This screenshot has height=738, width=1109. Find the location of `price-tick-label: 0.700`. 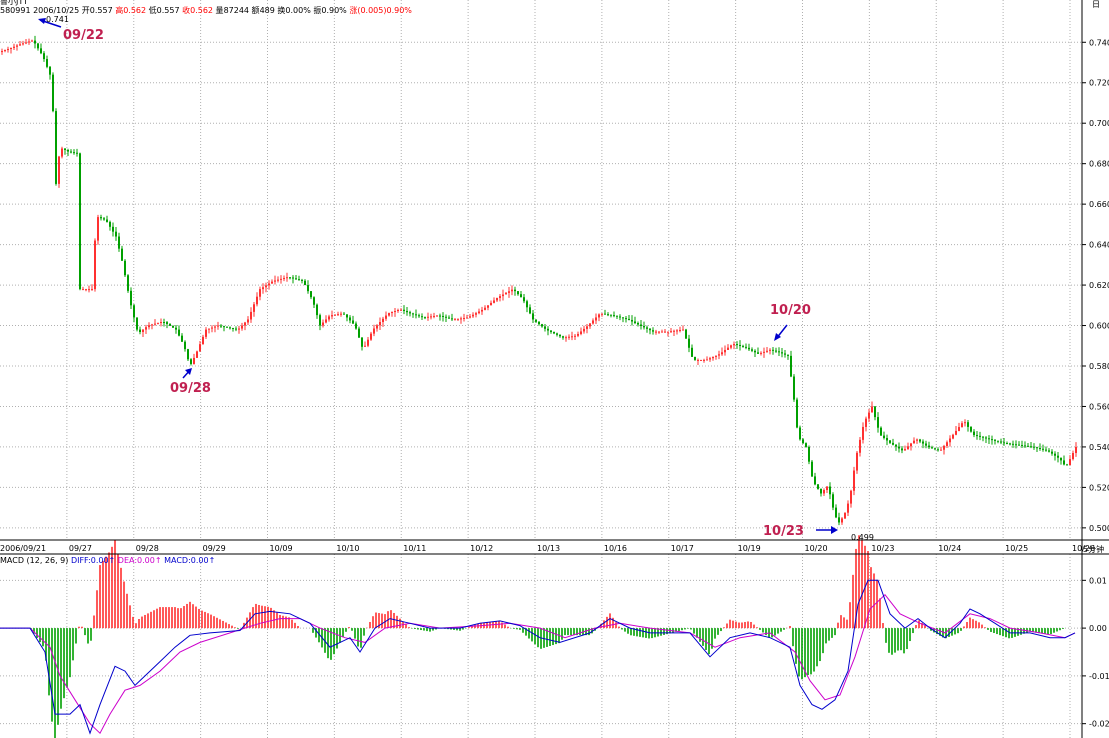

price-tick-label: 0.700 is located at coordinates (1099, 123).